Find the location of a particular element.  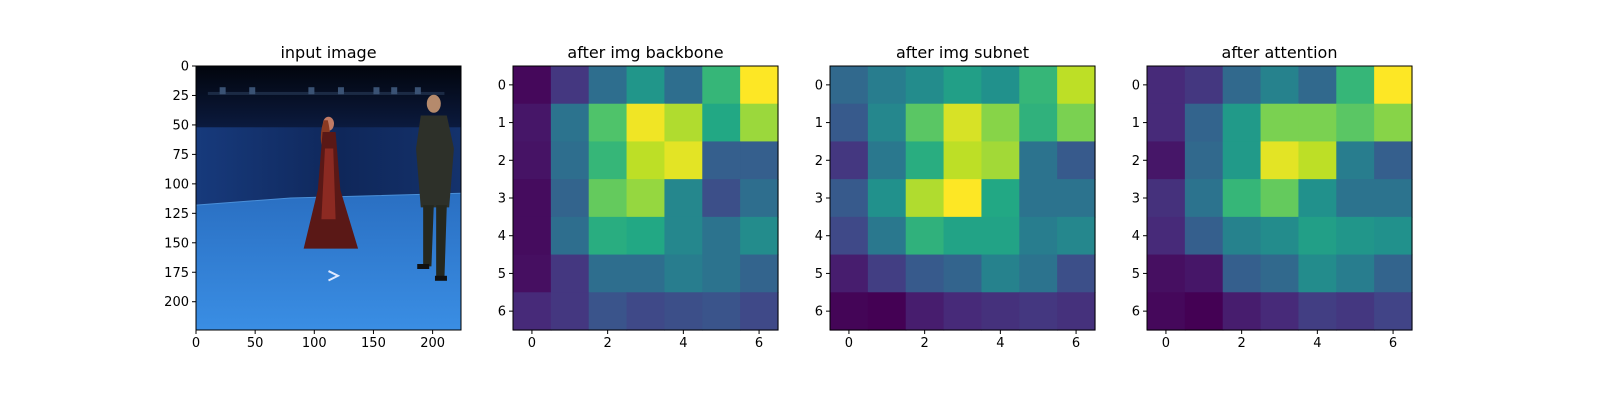

person-2-leg-left is located at coordinates (428, 236).